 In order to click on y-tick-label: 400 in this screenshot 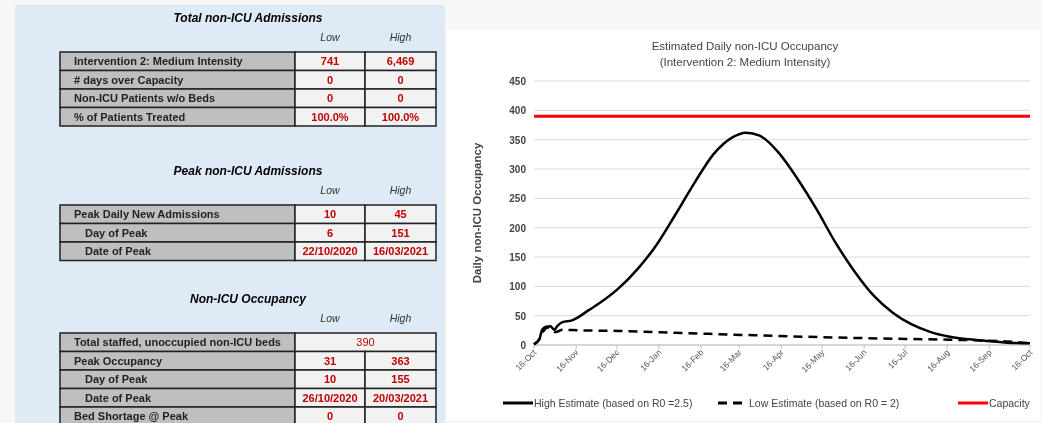, I will do `click(518, 111)`.